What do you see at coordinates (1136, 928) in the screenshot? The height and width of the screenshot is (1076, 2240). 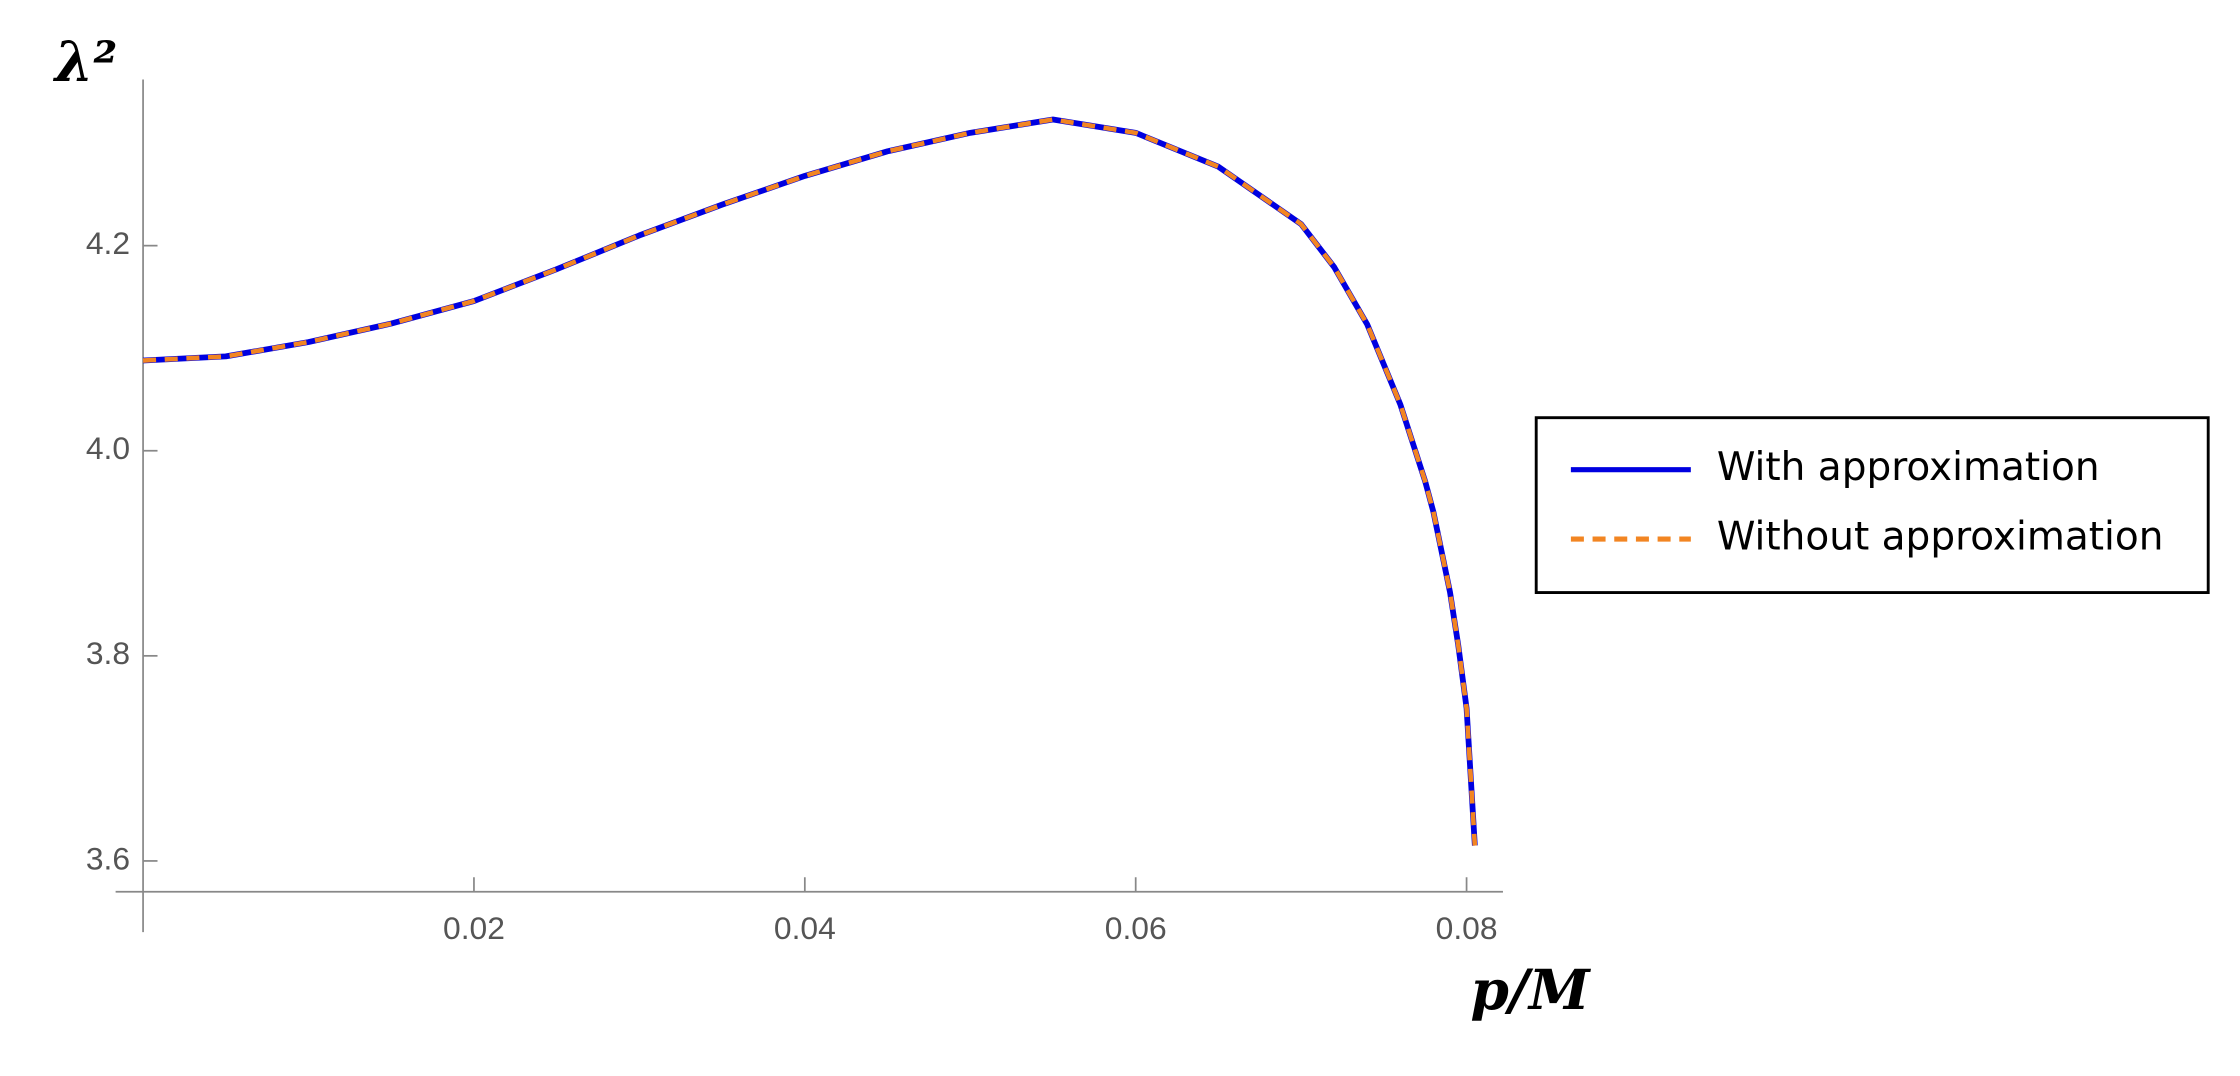 I see `x-tick-label: 0.06` at bounding box center [1136, 928].